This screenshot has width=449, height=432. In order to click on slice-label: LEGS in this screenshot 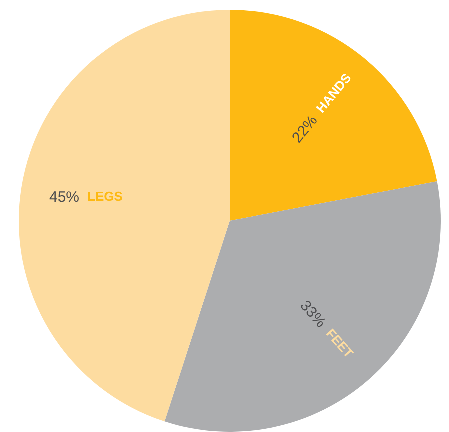, I will do `click(106, 197)`.